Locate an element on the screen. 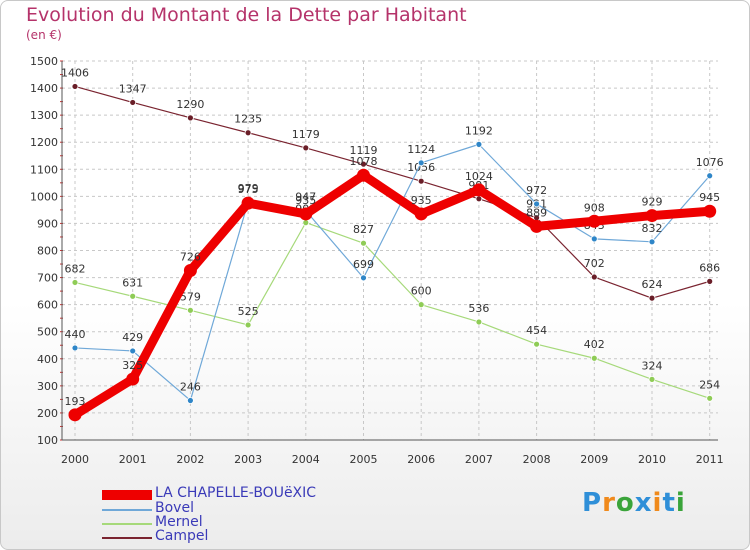 This screenshot has width=750, height=550. data-label-campel: 1235 is located at coordinates (248, 119).